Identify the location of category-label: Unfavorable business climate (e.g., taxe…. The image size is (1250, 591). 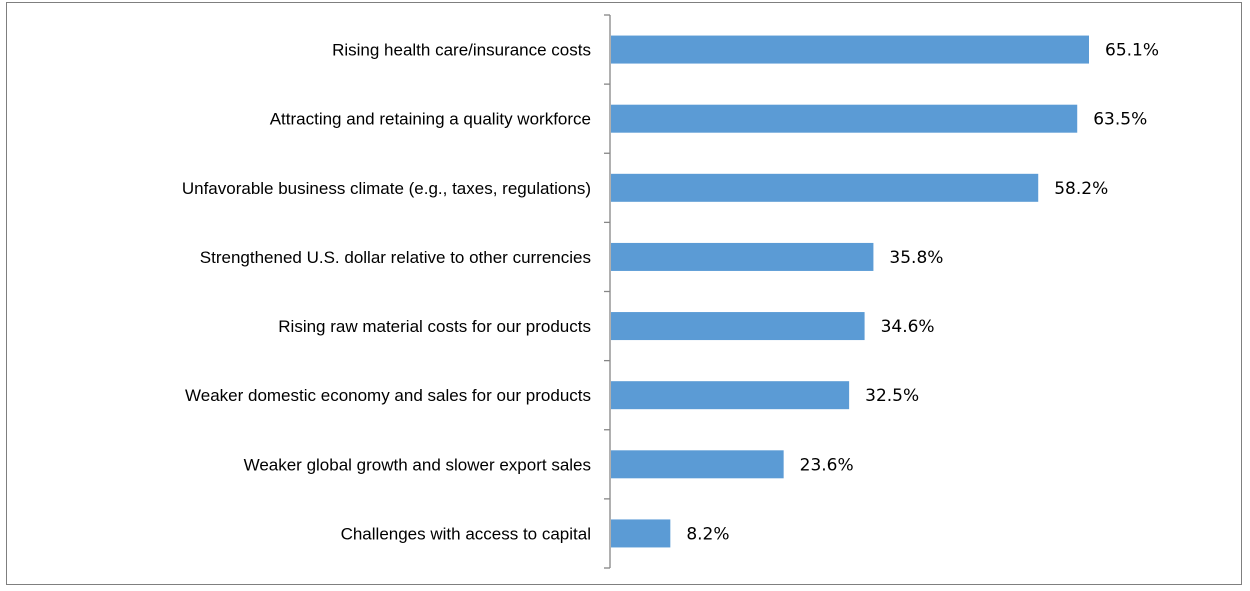
(386, 188).